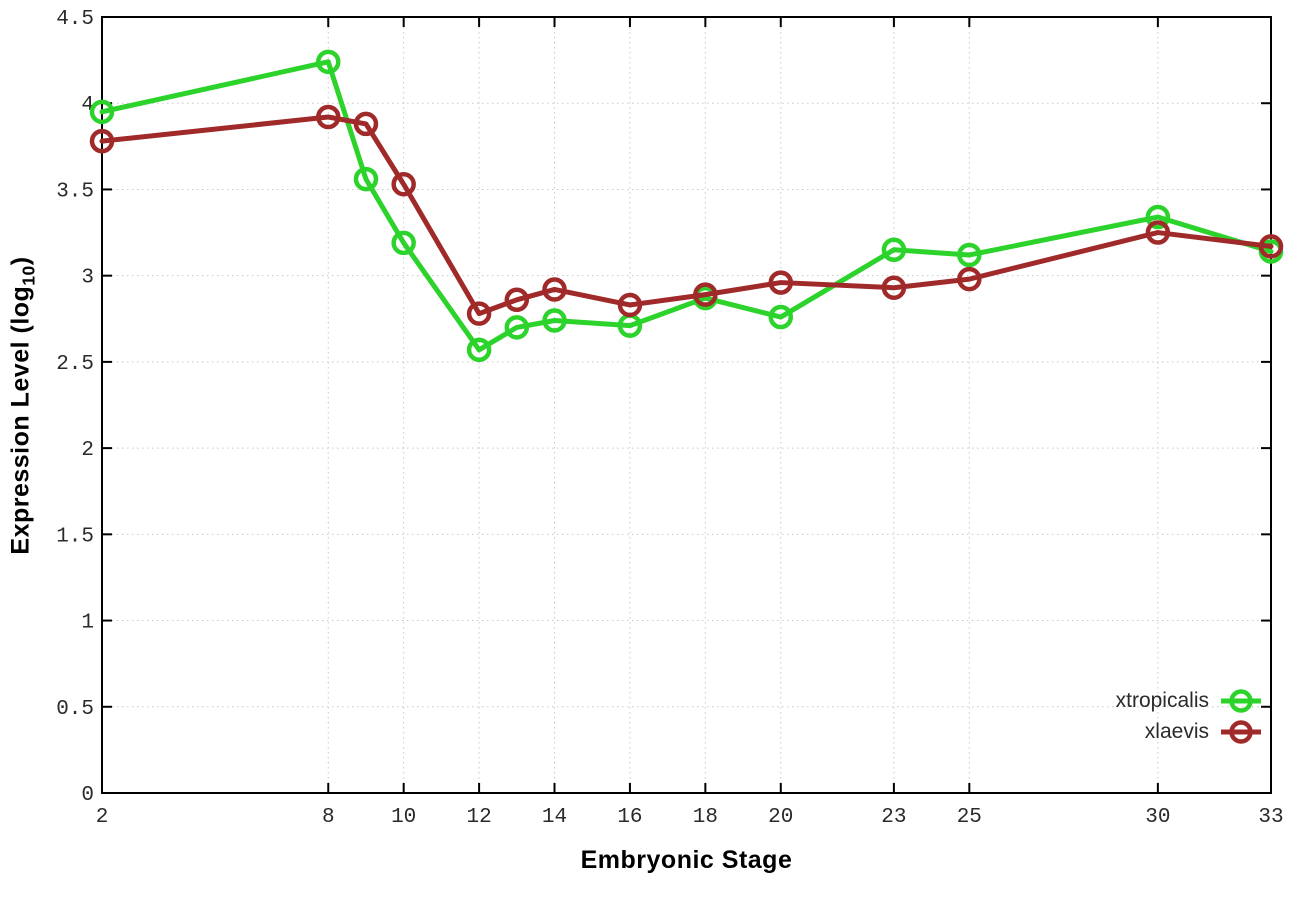  What do you see at coordinates (478, 817) in the screenshot?
I see `x-tick-label-12: 12` at bounding box center [478, 817].